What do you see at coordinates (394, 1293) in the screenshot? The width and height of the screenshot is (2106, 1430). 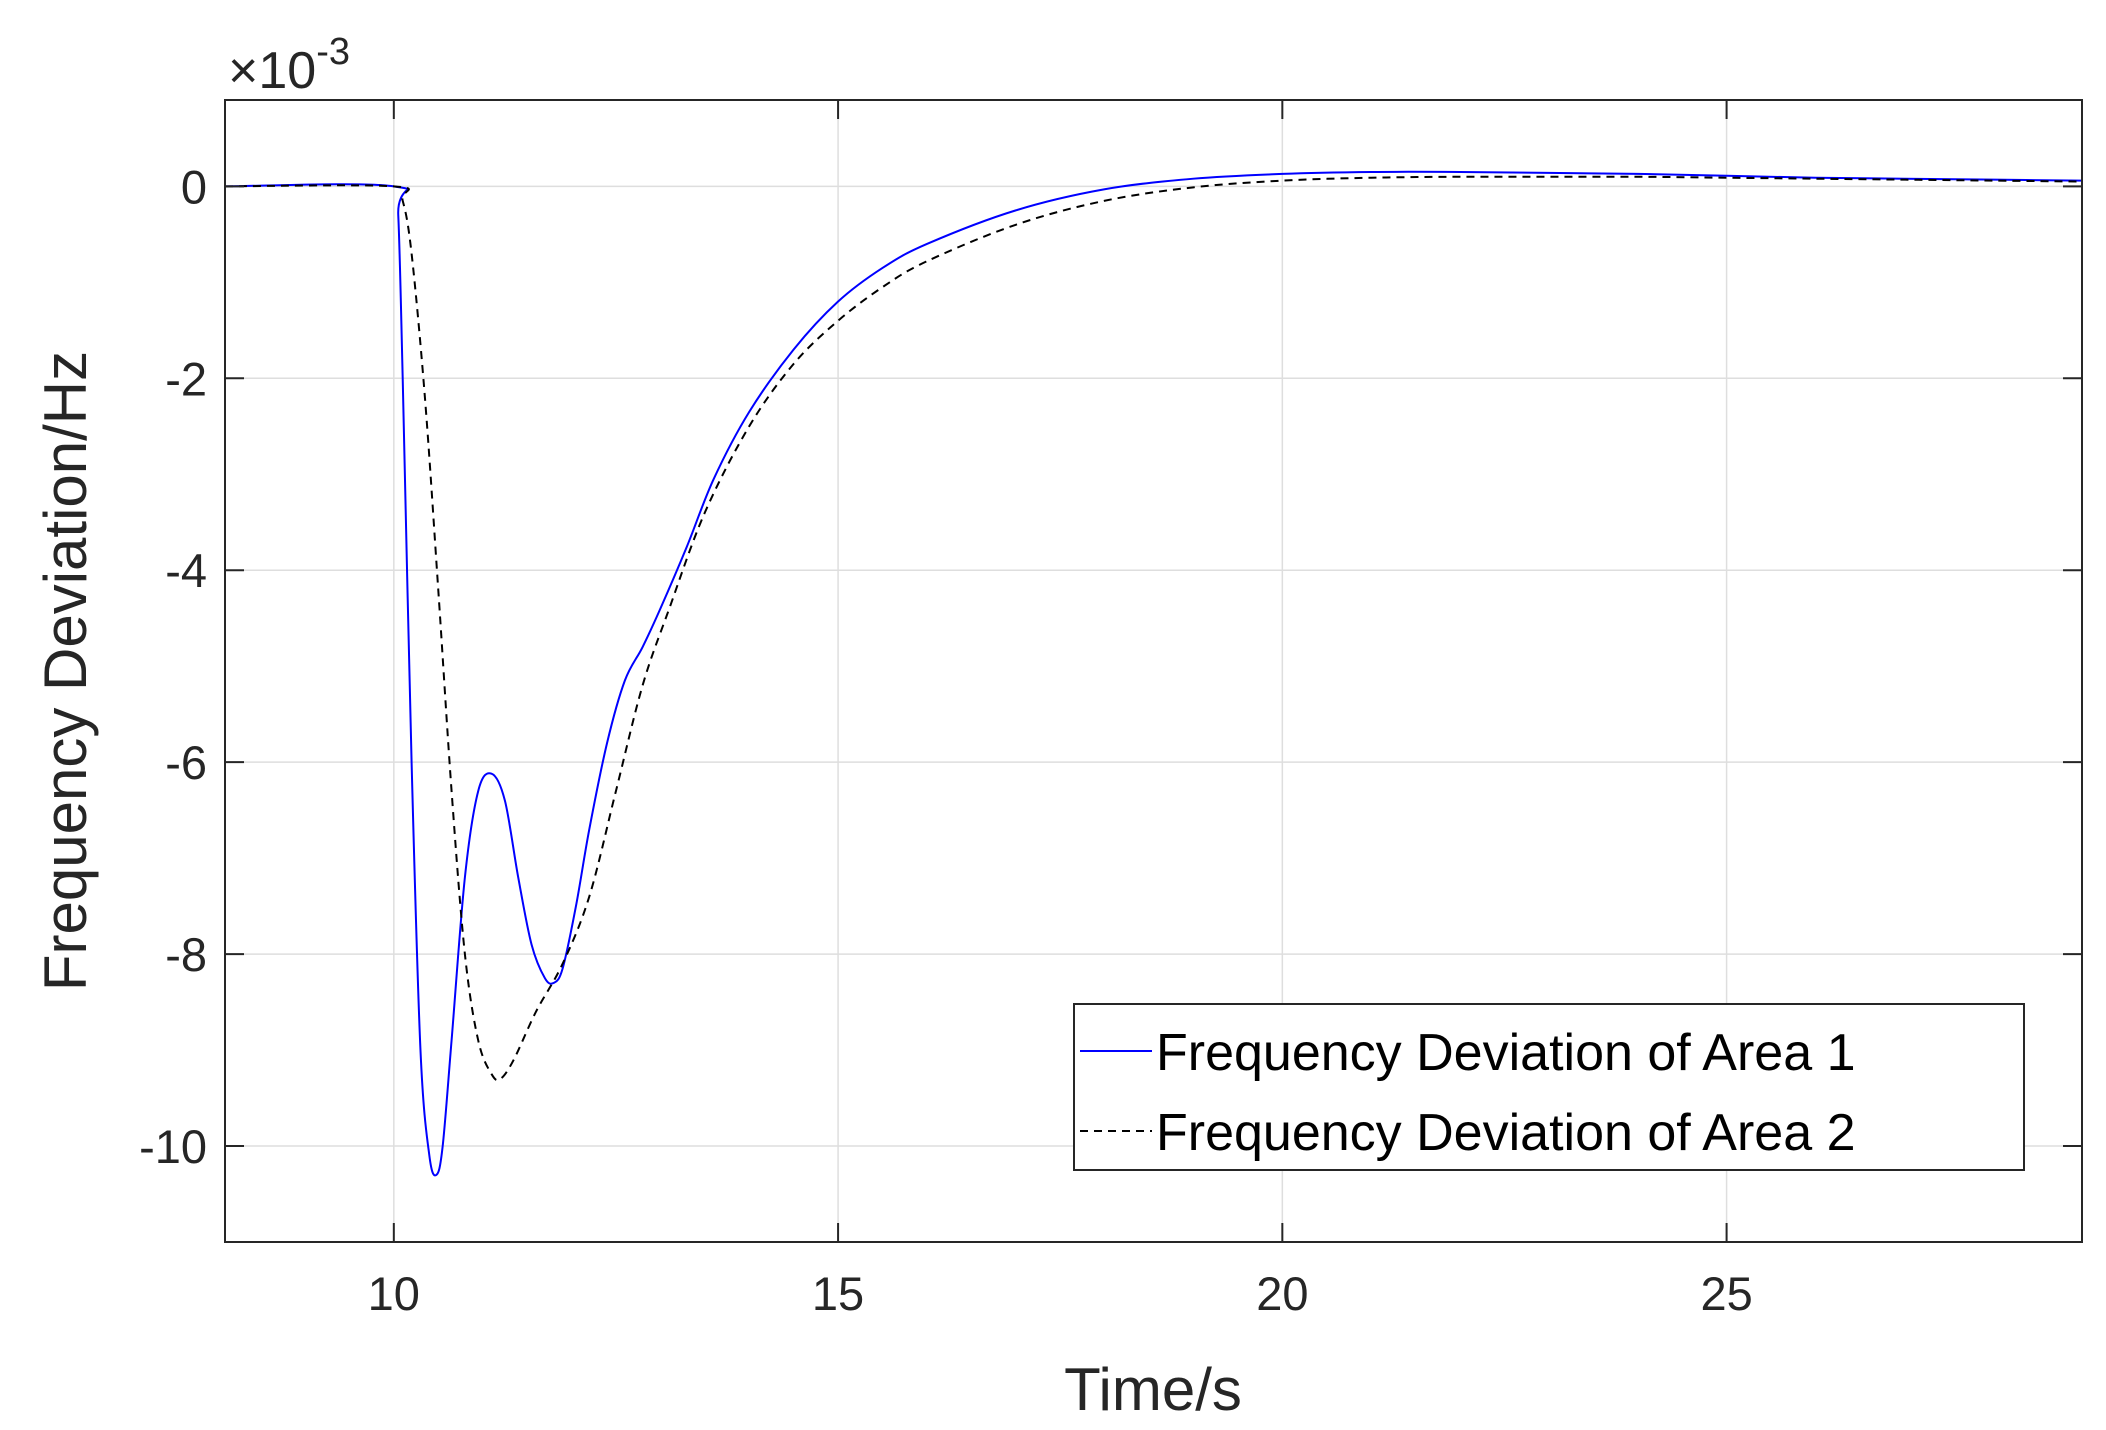 I see `x-tick-label: 10` at bounding box center [394, 1293].